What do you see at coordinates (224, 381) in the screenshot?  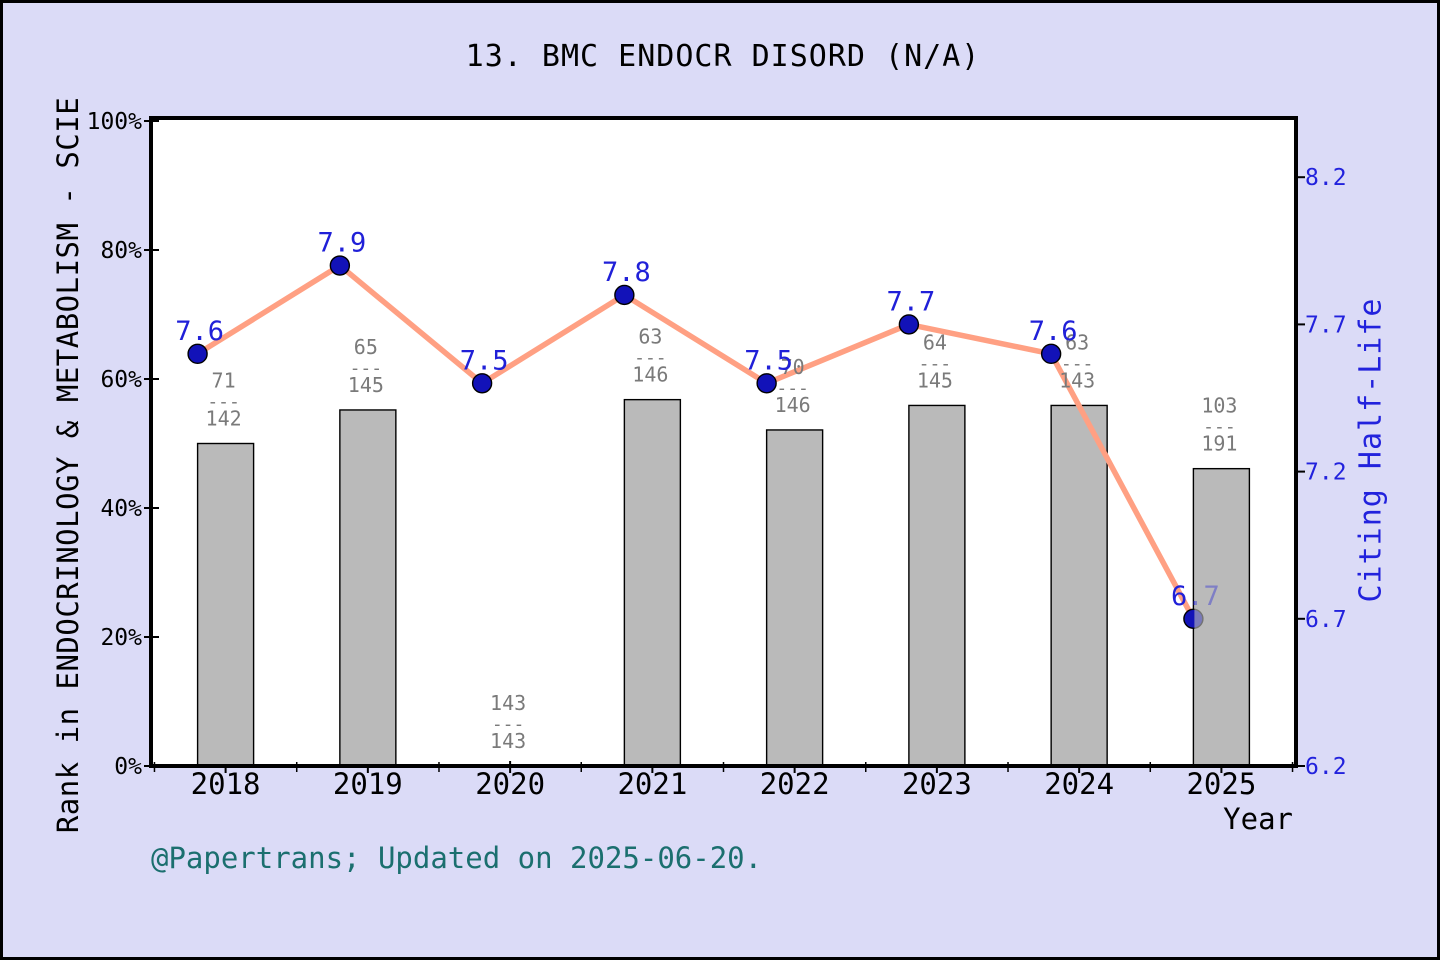 I see `rank-numerator: 71` at bounding box center [224, 381].